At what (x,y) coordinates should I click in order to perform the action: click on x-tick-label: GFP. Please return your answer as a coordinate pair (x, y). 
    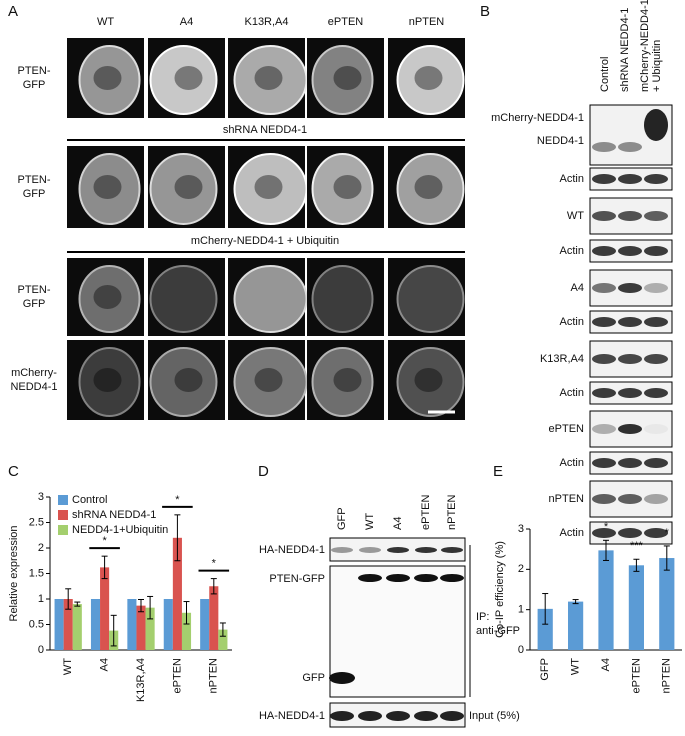
    Looking at the image, I should click on (545, 669).